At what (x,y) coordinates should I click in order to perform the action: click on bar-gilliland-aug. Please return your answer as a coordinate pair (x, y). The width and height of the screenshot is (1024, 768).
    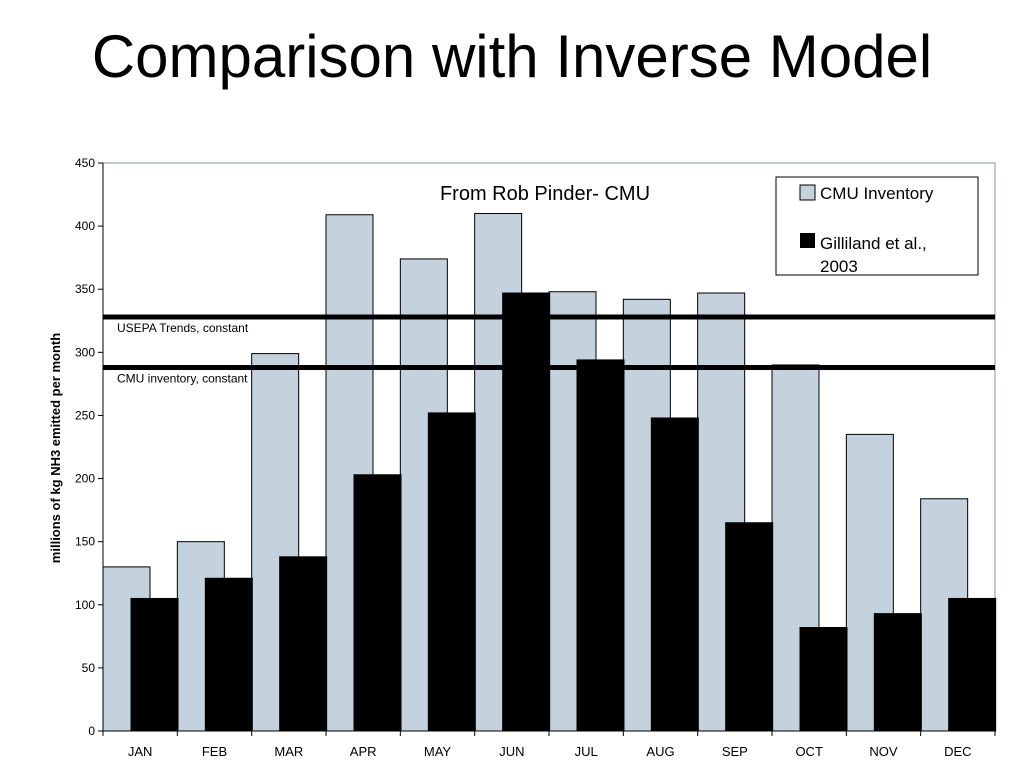
    Looking at the image, I should click on (674, 574).